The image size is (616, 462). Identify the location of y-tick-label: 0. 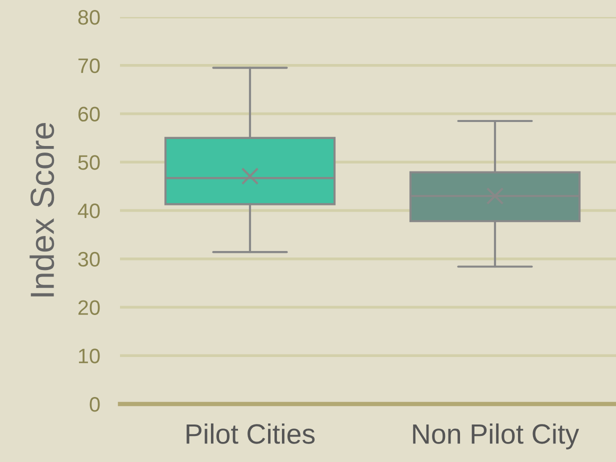
(95, 404).